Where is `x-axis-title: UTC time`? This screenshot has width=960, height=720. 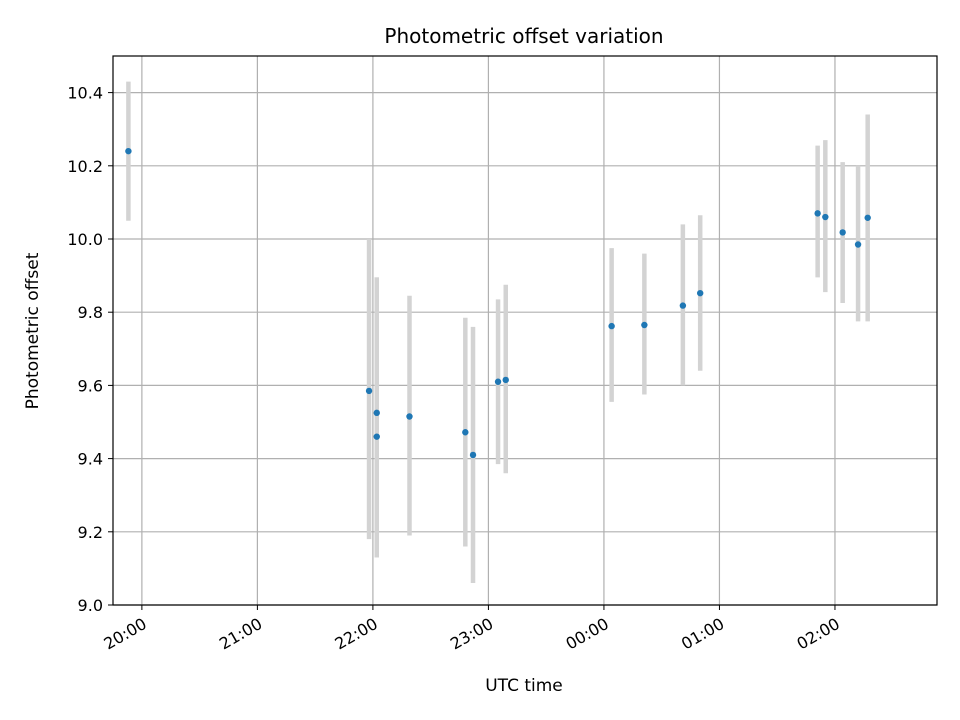
x-axis-title: UTC time is located at coordinates (524, 686).